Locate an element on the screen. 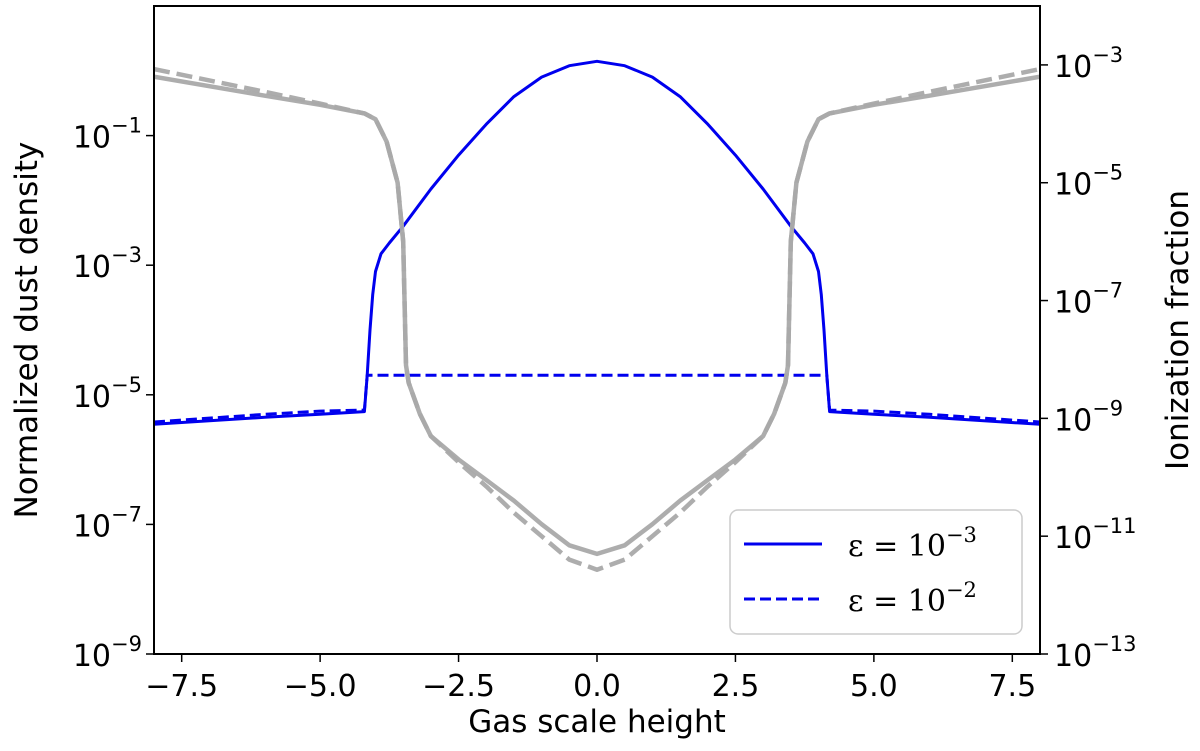  x-tick-label: 5.0 is located at coordinates (874, 686).